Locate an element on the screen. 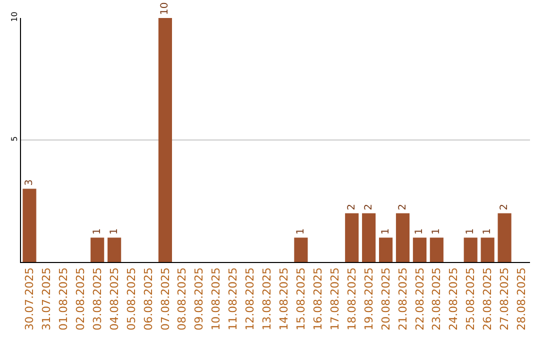  x-tick-label: 31.07.2025 is located at coordinates (47, 298).